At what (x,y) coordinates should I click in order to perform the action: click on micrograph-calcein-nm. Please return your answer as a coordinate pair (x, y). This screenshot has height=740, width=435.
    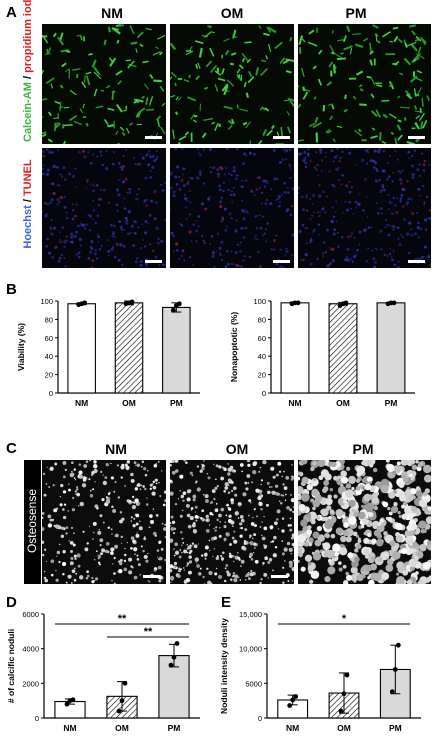
    Looking at the image, I should click on (104, 84).